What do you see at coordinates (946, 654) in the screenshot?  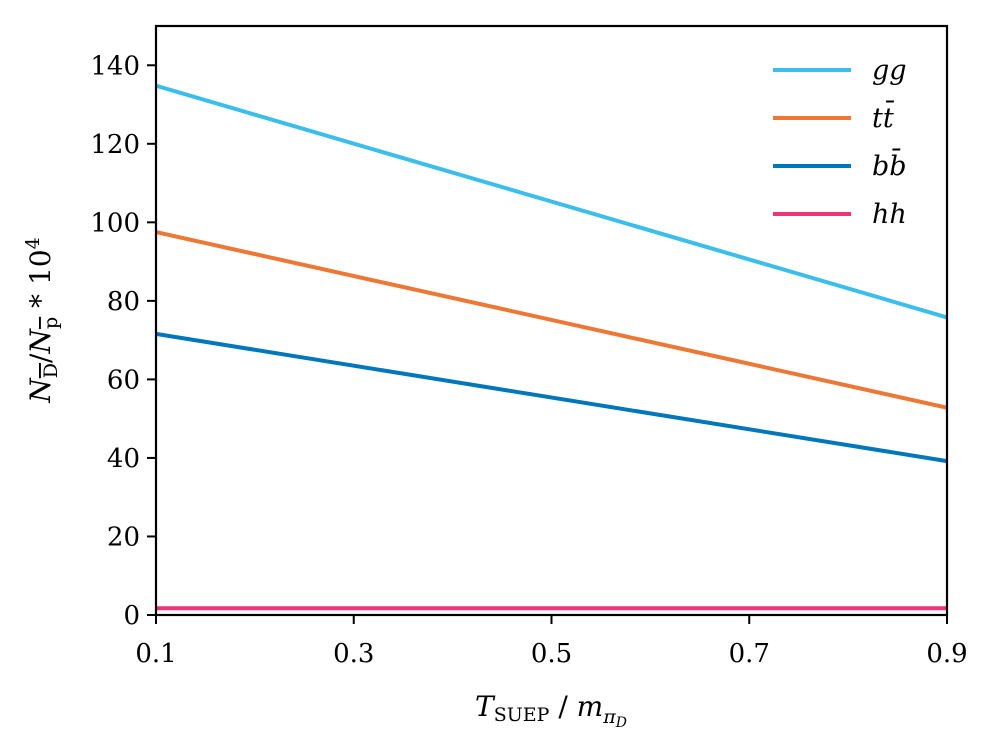 I see `x-tick-label: 0.9` at bounding box center [946, 654].